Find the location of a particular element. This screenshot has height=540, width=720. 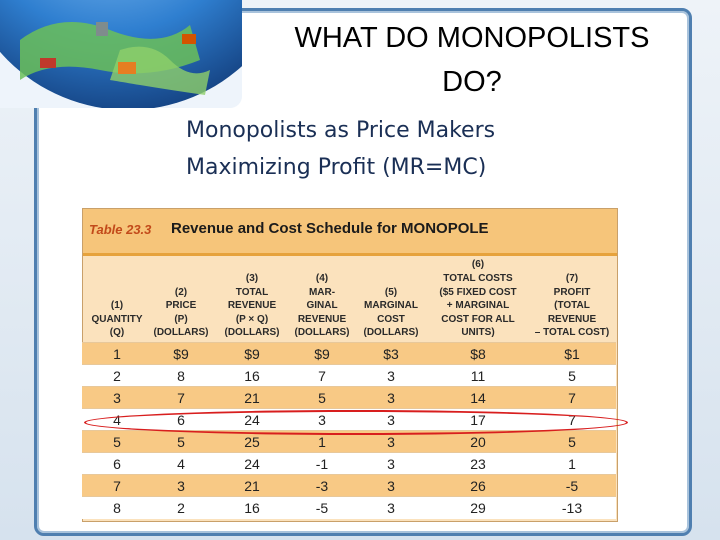

table-row: 2 8 16 7 3 11 5 is located at coordinates (349, 375).